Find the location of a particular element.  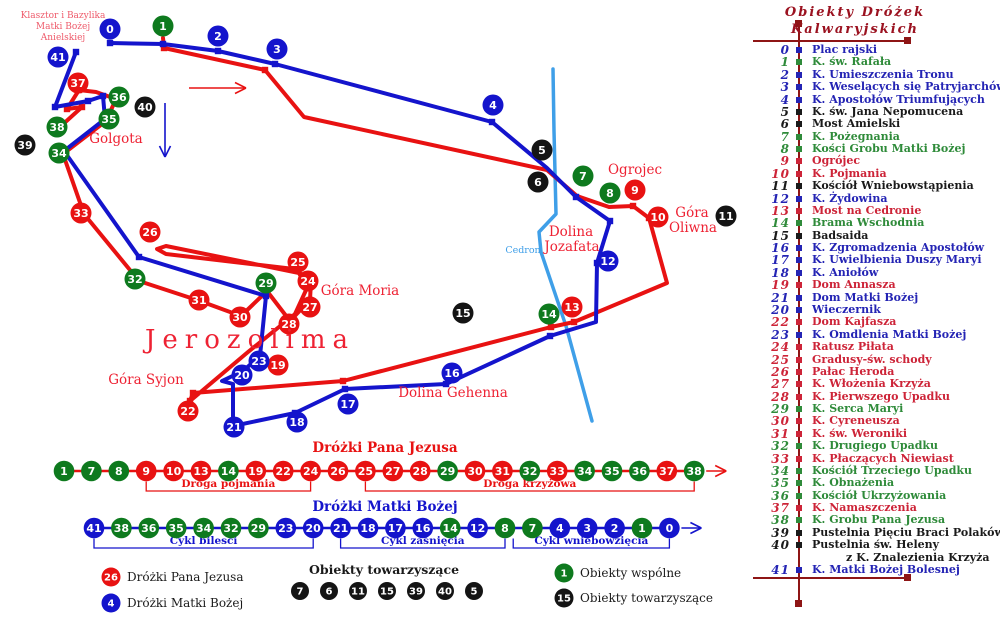

svg-text: 27 is located at coordinates (309, 307).